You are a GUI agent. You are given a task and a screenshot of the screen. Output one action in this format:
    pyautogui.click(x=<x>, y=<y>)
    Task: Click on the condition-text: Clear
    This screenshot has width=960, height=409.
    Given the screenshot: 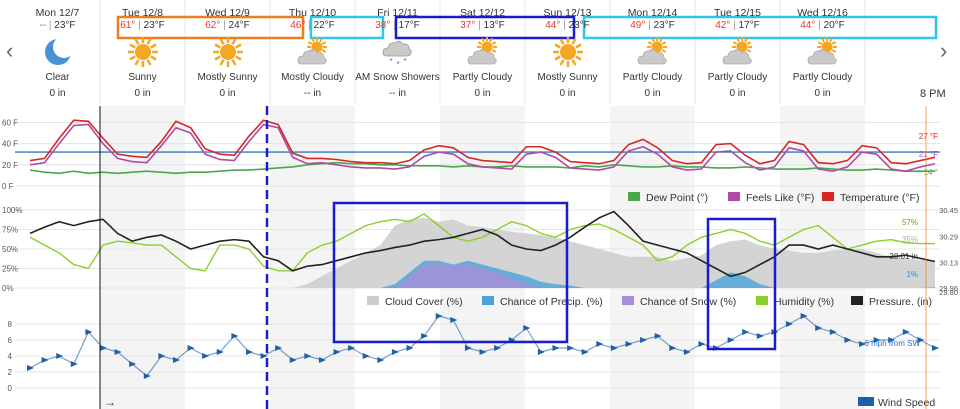 What is the action you would take?
    pyautogui.click(x=57, y=77)
    